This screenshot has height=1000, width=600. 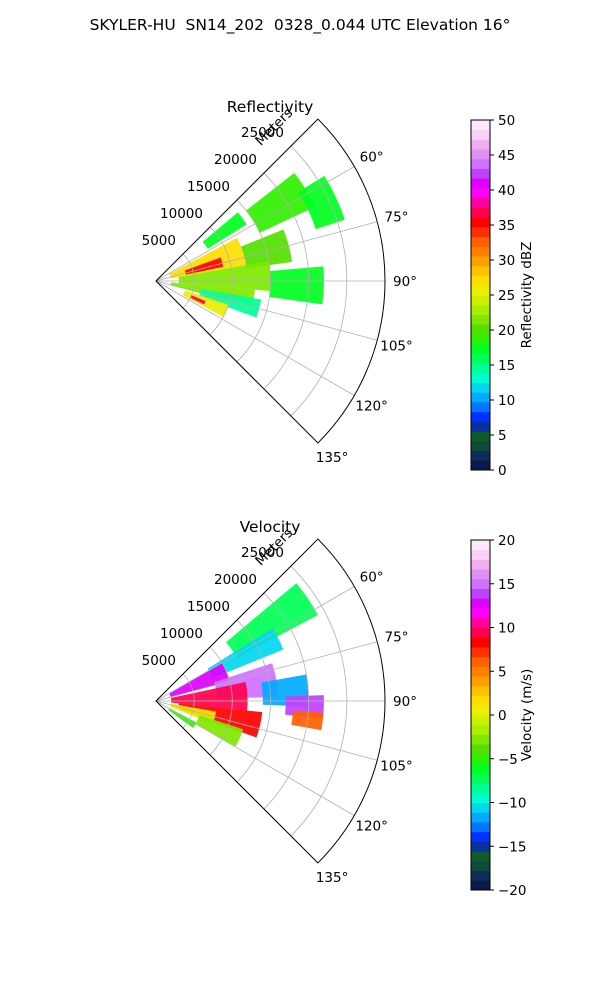 I want to click on reflectivity-colorbar-label: Reflectivity dBZ, so click(x=527, y=295).